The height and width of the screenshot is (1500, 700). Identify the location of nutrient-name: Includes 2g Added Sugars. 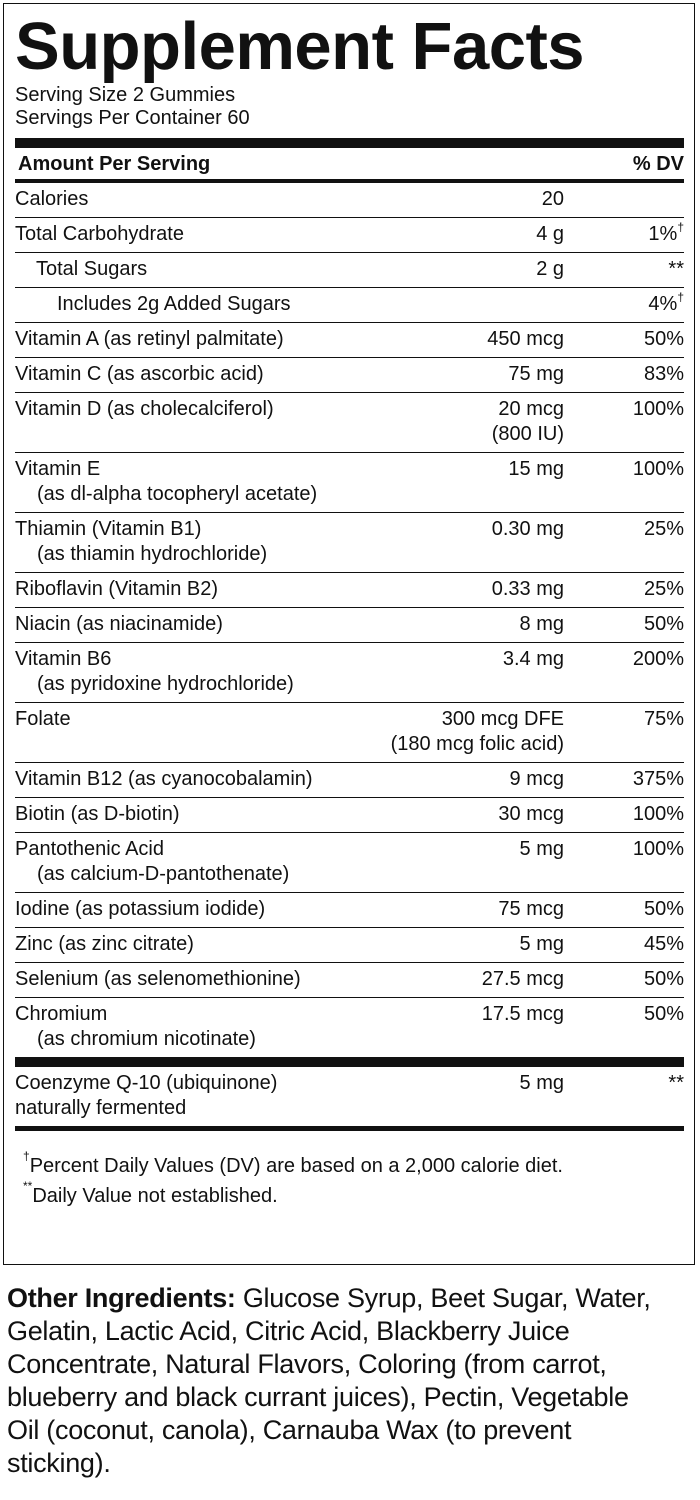
(179, 304).